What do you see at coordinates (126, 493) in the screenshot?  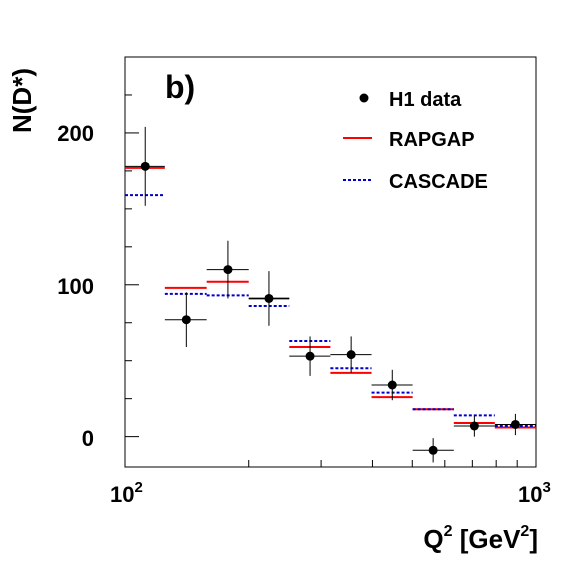 I see `x-tick-label-100: 10²` at bounding box center [126, 493].